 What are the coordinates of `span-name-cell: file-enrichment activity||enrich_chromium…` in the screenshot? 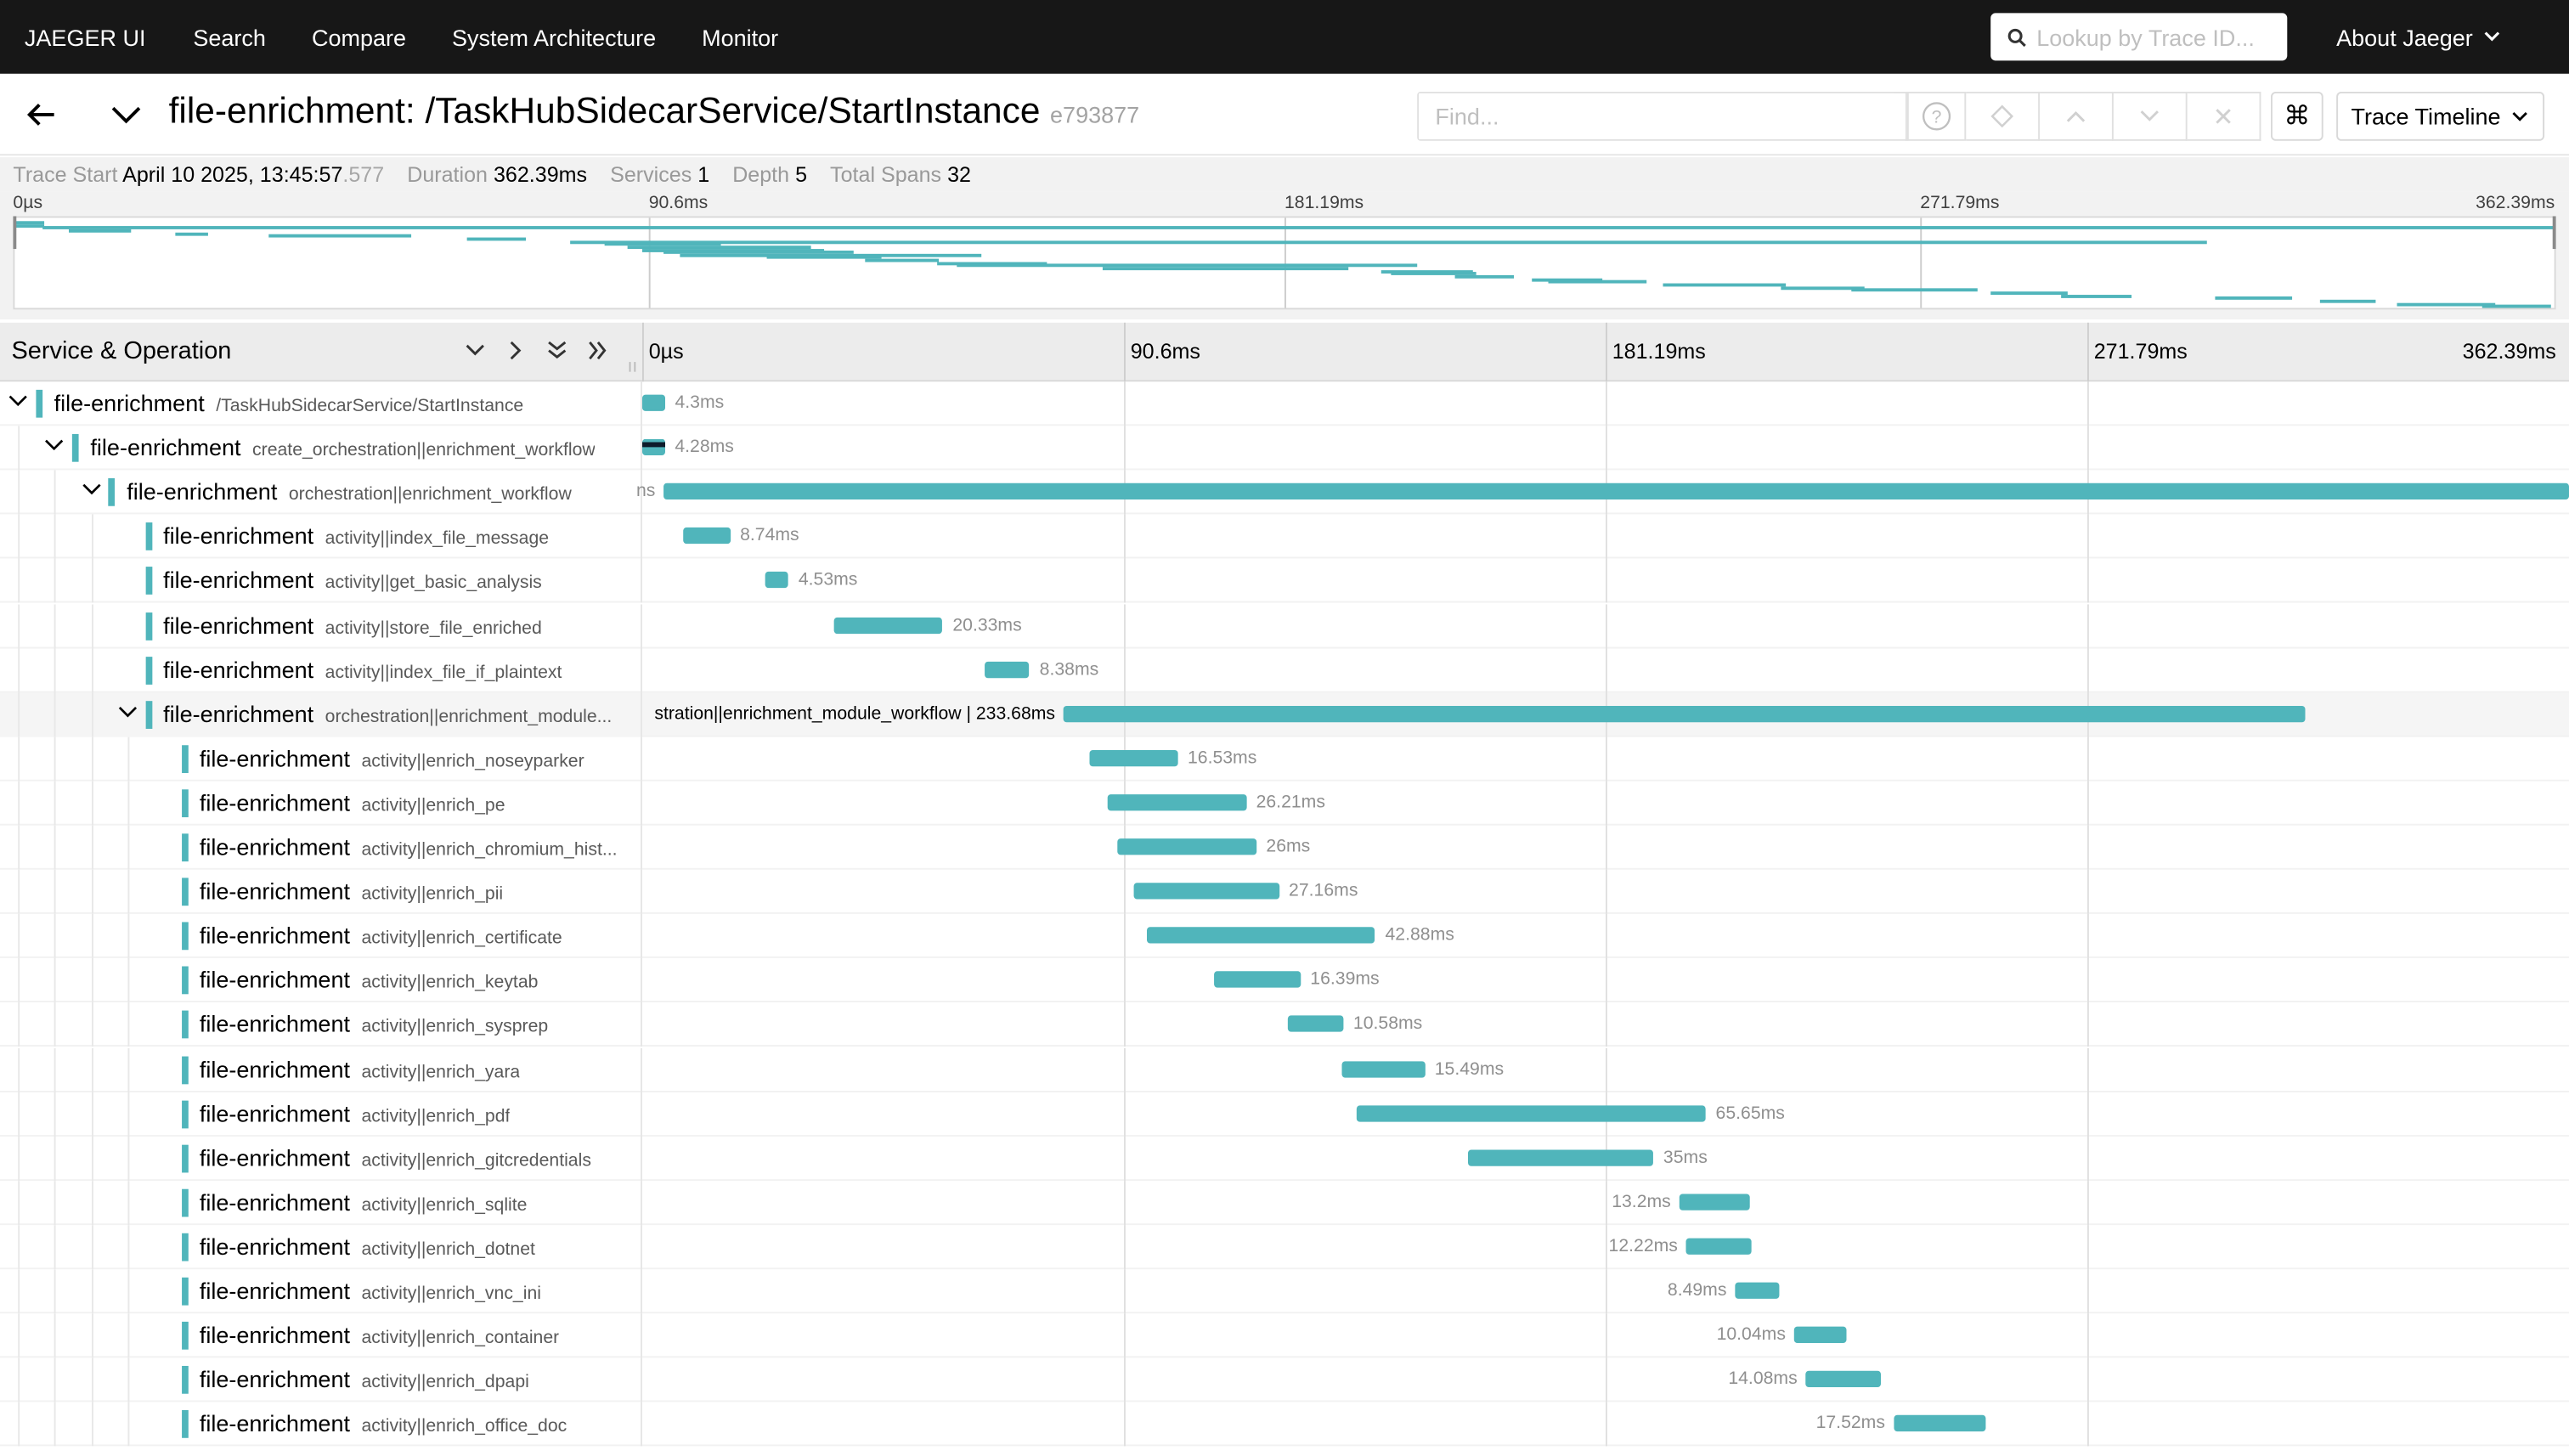 It's located at (321, 848).